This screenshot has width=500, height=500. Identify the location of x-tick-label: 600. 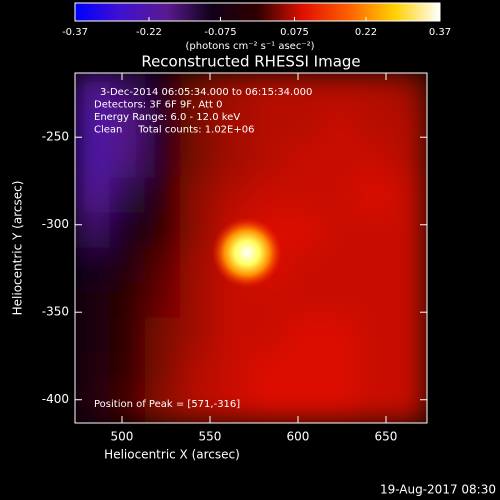
(298, 437).